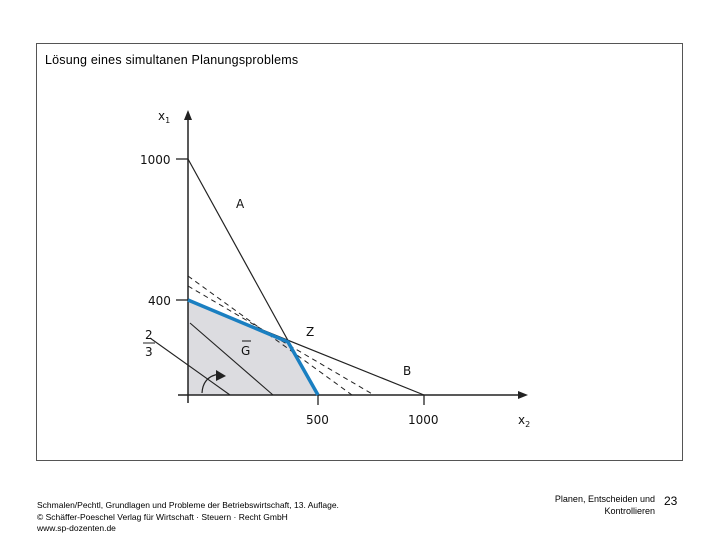 This screenshot has height=540, width=720. I want to click on y-axis-label: x1, so click(164, 117).